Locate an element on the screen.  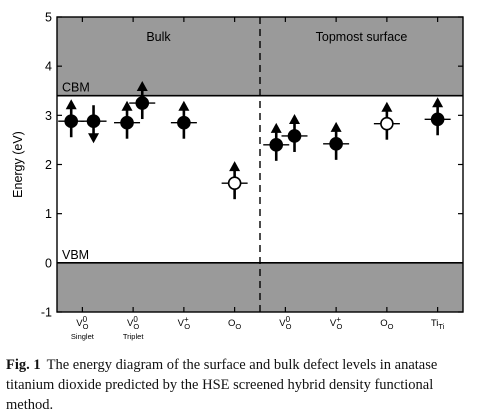
y-tick-label: 4 is located at coordinates (48, 67).